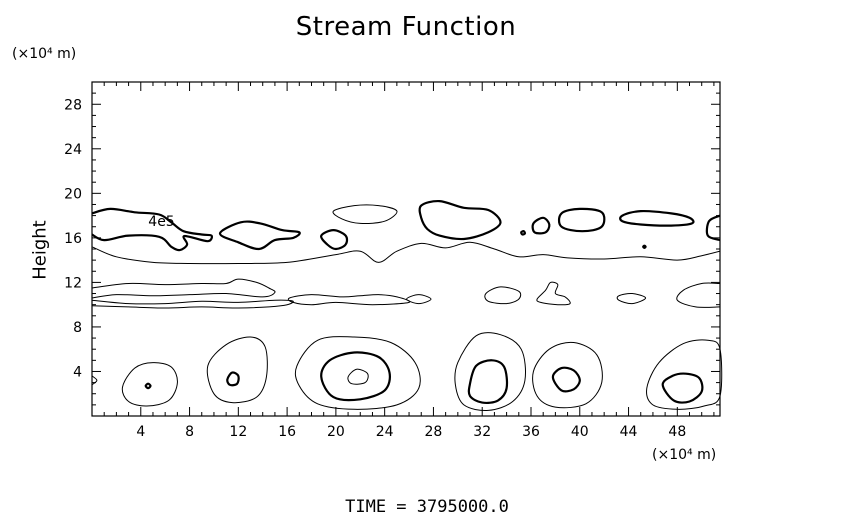 The height and width of the screenshot is (519, 854). I want to click on time-label: TIME = 3795000.0, so click(427, 507).